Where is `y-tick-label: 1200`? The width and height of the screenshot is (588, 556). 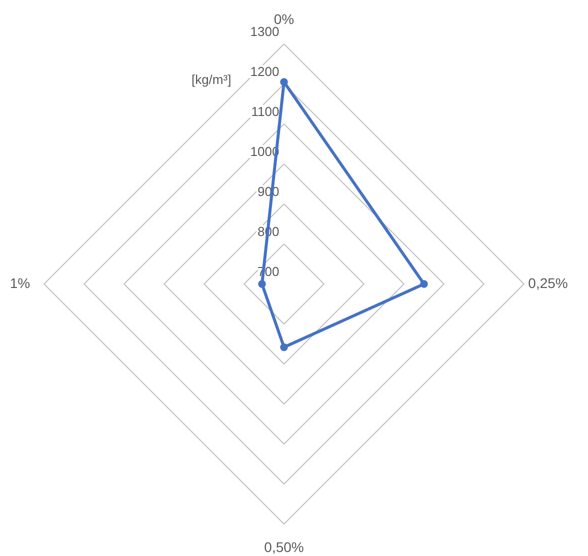
y-tick-label: 1200 is located at coordinates (265, 71).